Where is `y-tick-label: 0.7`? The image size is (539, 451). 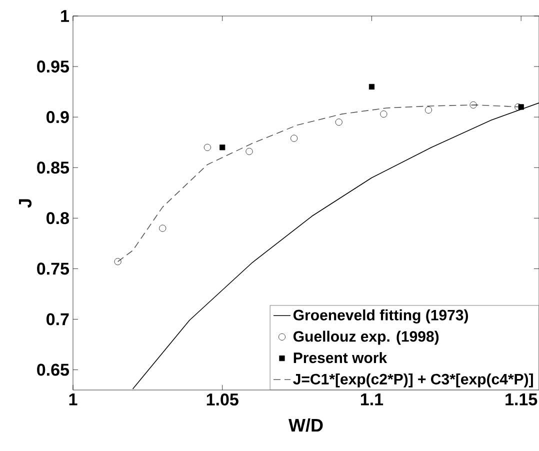 y-tick-label: 0.7 is located at coordinates (57, 319).